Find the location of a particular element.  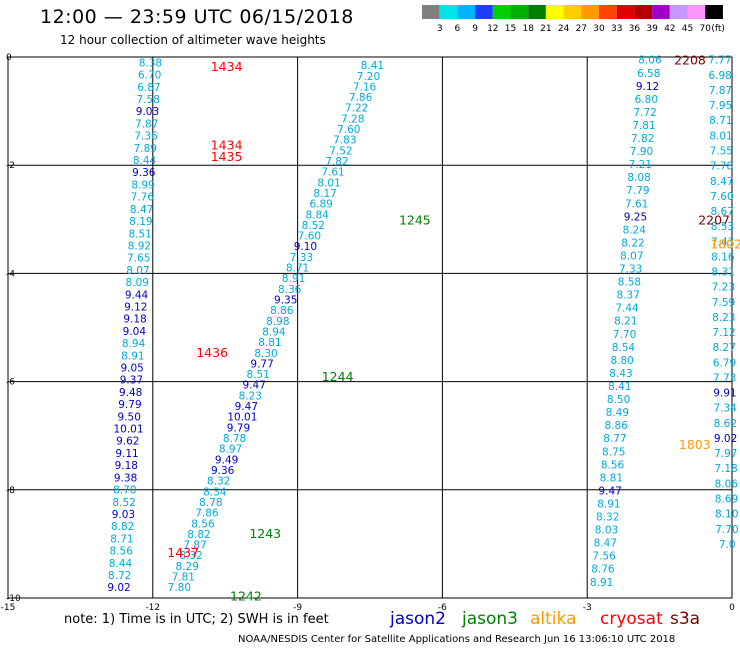

legend-tick: 33 is located at coordinates (616, 29).